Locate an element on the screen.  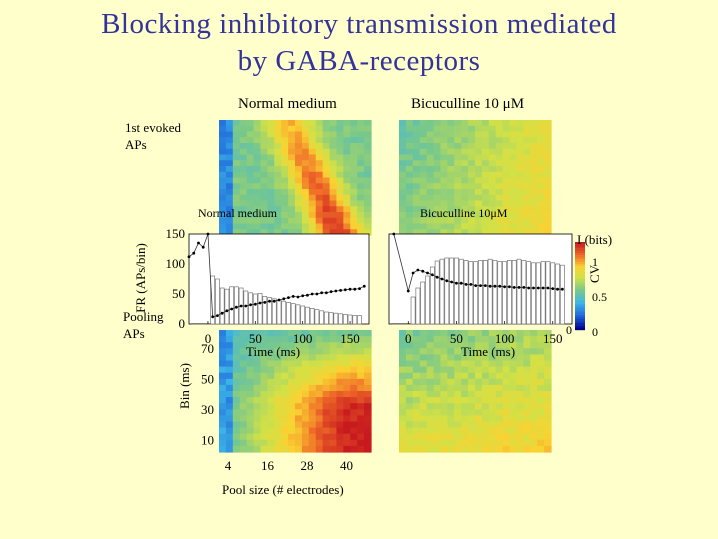
header-bicuculline: Bicuculline 10 μM is located at coordinates (468, 104).